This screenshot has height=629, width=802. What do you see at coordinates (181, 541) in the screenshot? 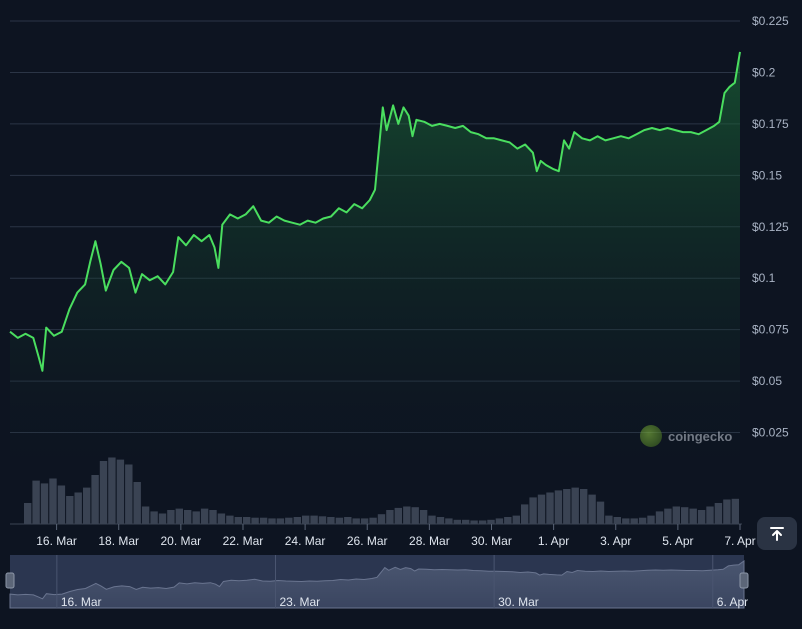
I see `x-tick-label: 20. Mar` at bounding box center [181, 541].